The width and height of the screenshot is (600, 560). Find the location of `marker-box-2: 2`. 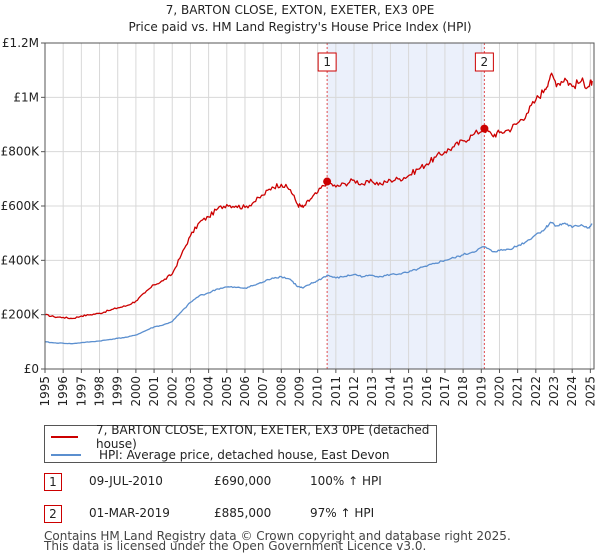

marker-box-2: 2 is located at coordinates (484, 62).